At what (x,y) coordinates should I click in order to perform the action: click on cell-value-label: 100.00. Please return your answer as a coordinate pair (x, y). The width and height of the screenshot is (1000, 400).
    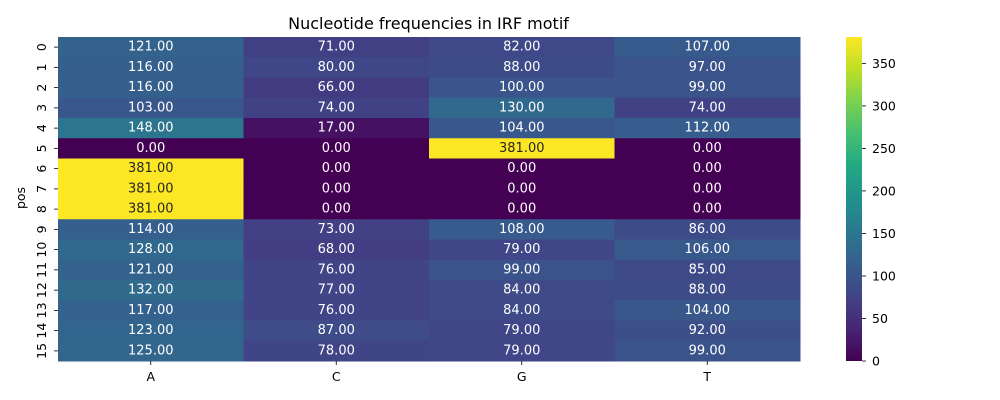
    Looking at the image, I should click on (522, 87).